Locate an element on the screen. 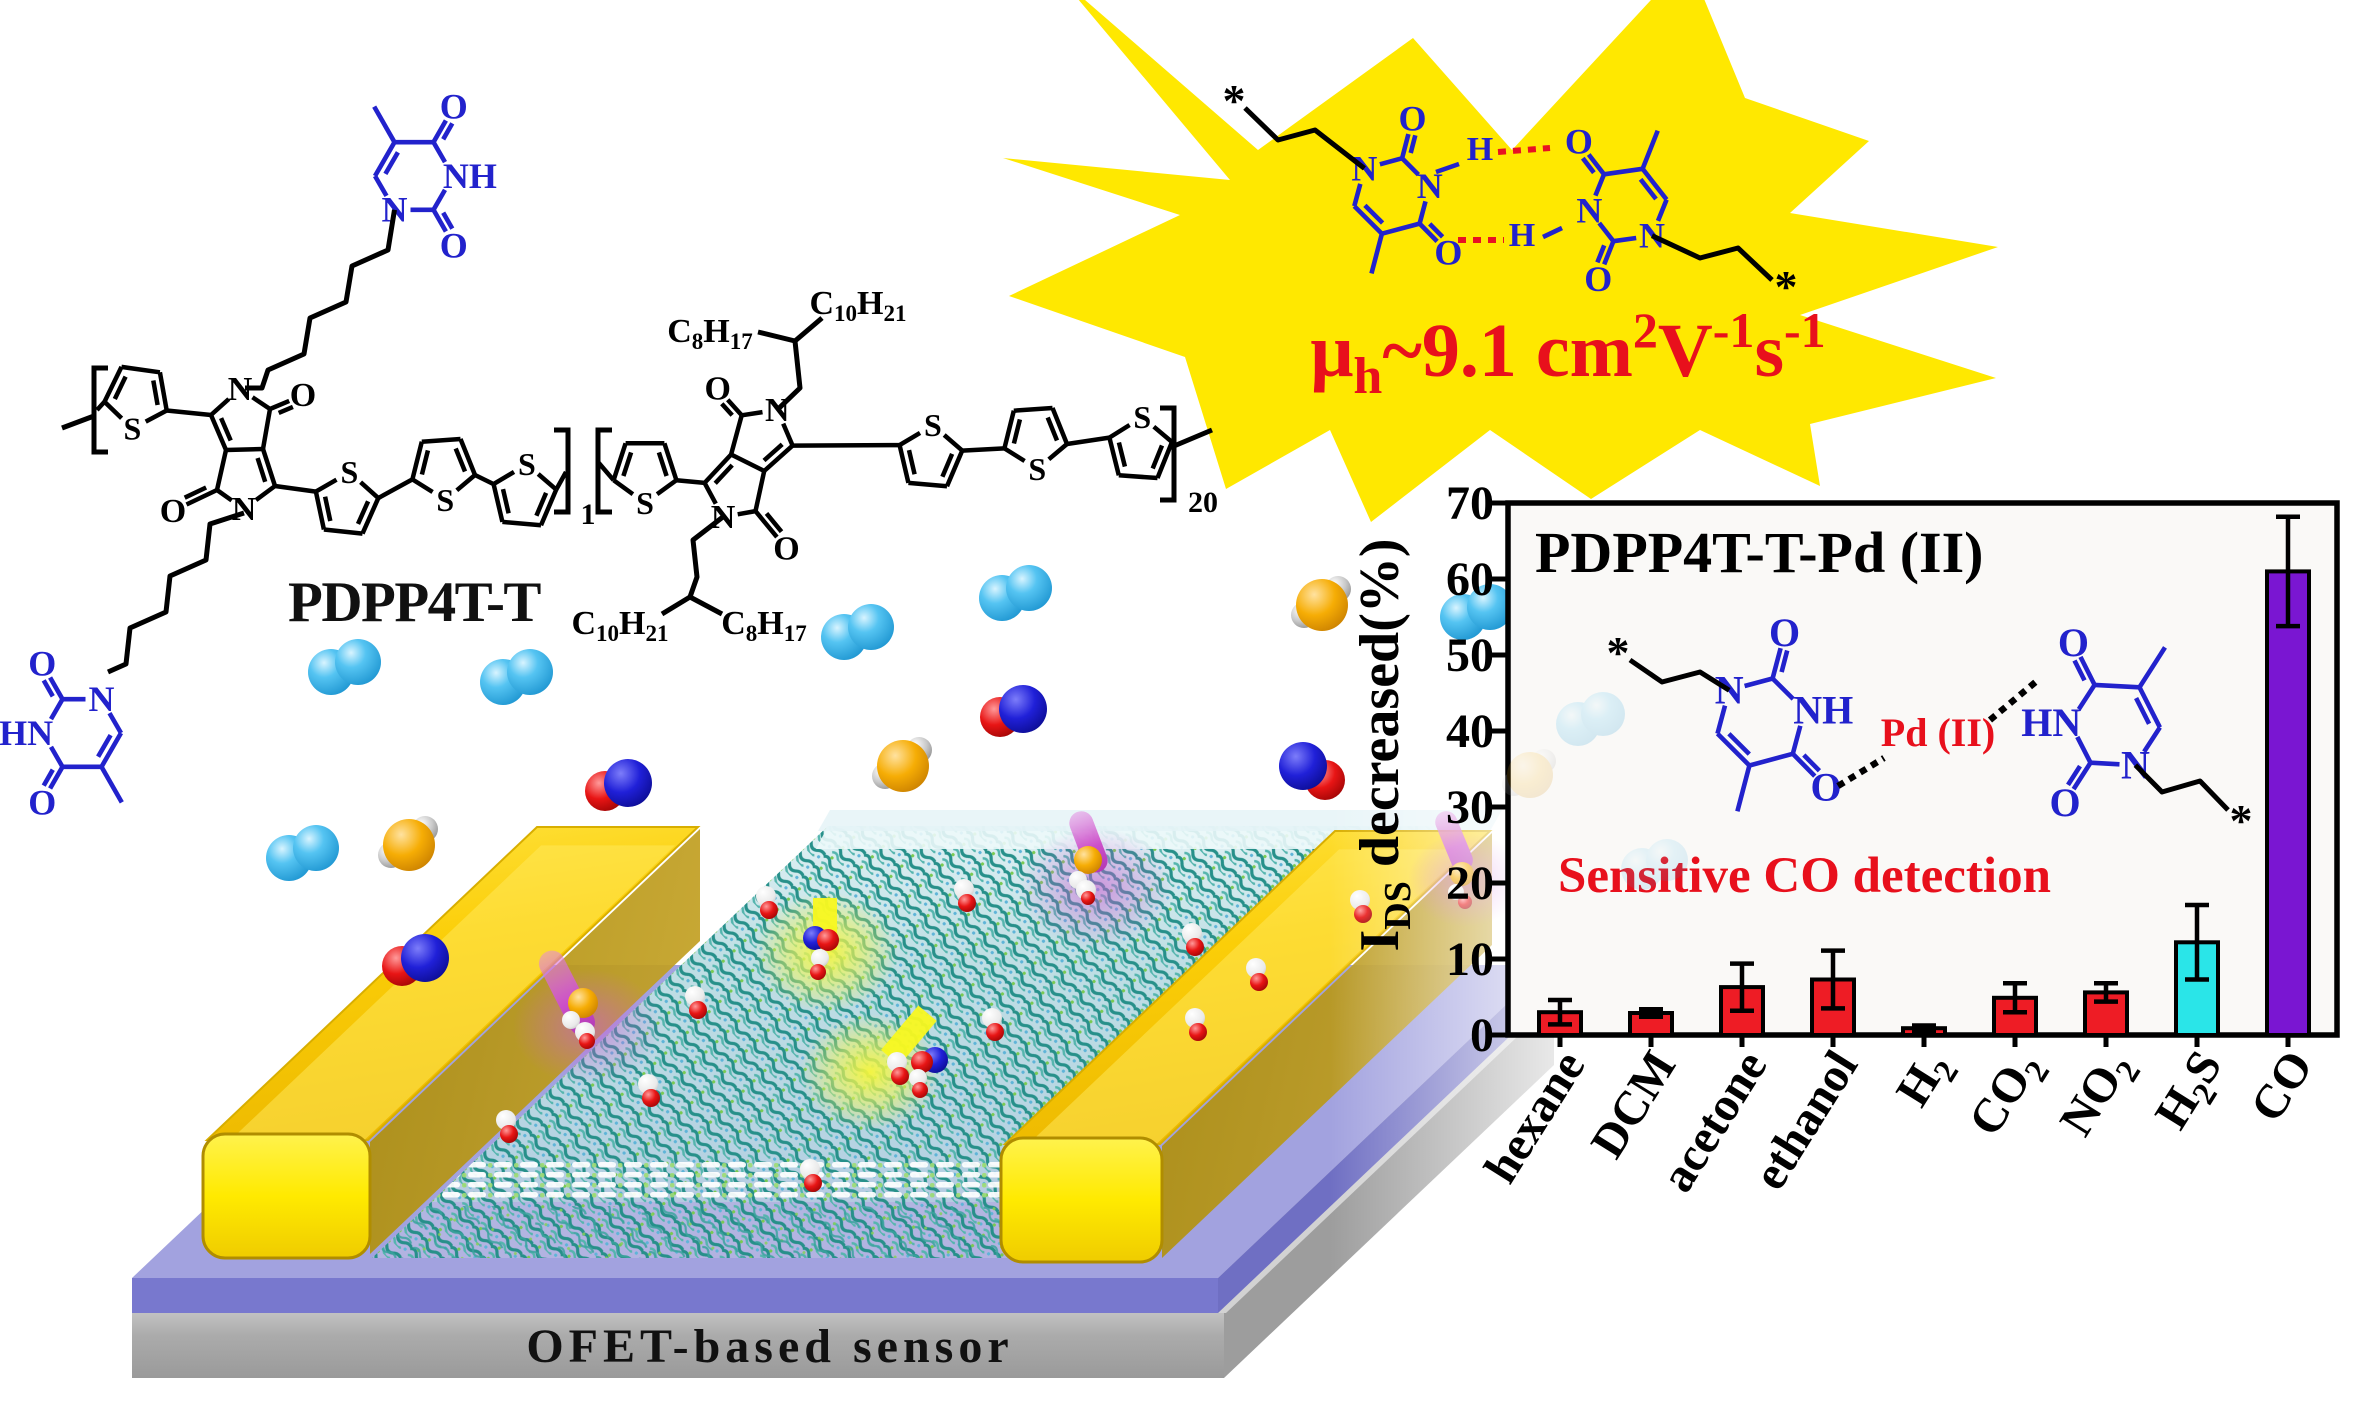 The image size is (2362, 1420). svg-text: PDPP4T-T-Pd (II) is located at coordinates (1759, 552).